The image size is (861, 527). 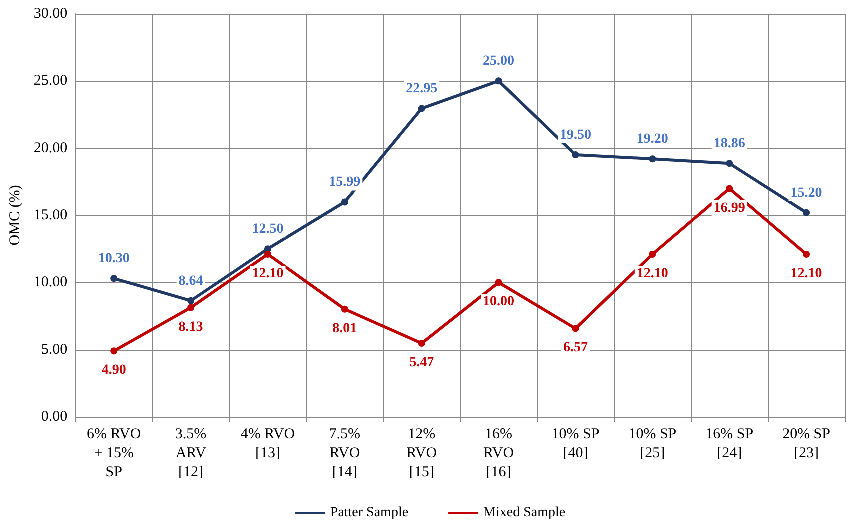 What do you see at coordinates (576, 136) in the screenshot?
I see `data-label: 19.50` at bounding box center [576, 136].